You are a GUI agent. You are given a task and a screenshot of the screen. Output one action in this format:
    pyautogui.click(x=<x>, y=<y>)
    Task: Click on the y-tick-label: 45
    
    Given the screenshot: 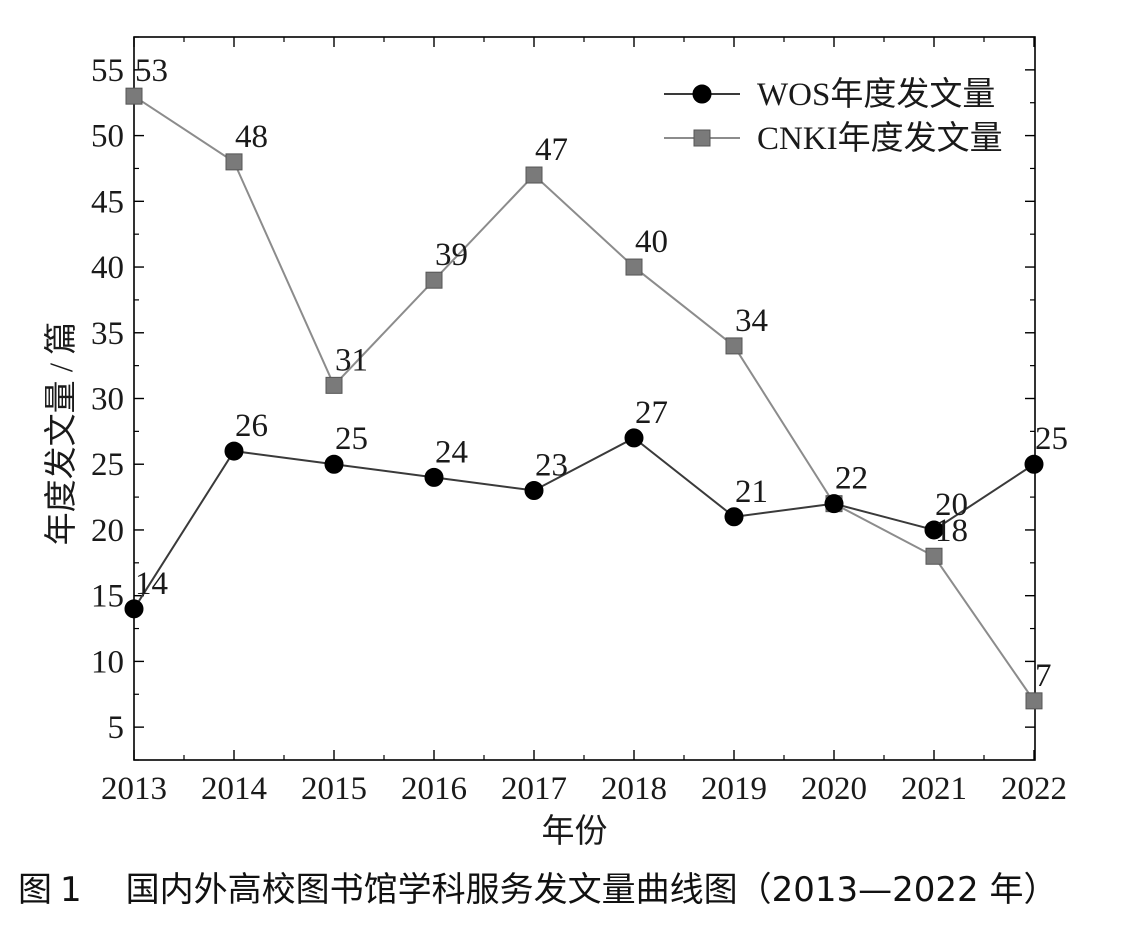 What is the action you would take?
    pyautogui.click(x=107, y=202)
    